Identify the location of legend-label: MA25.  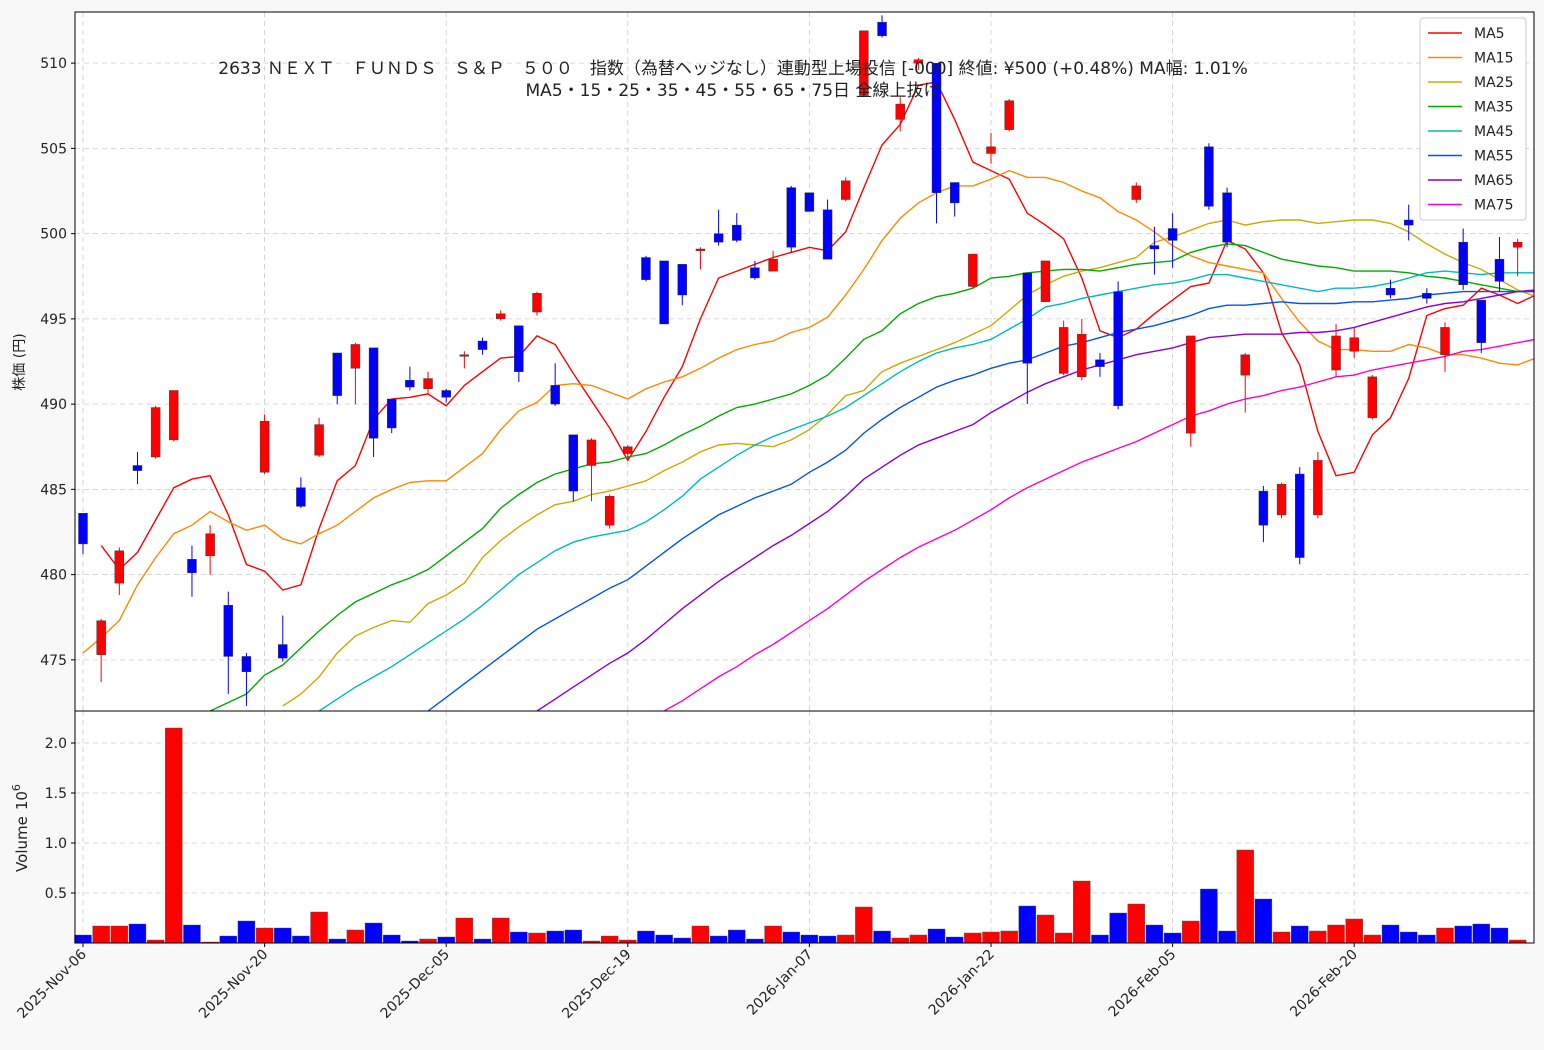
(1493, 83).